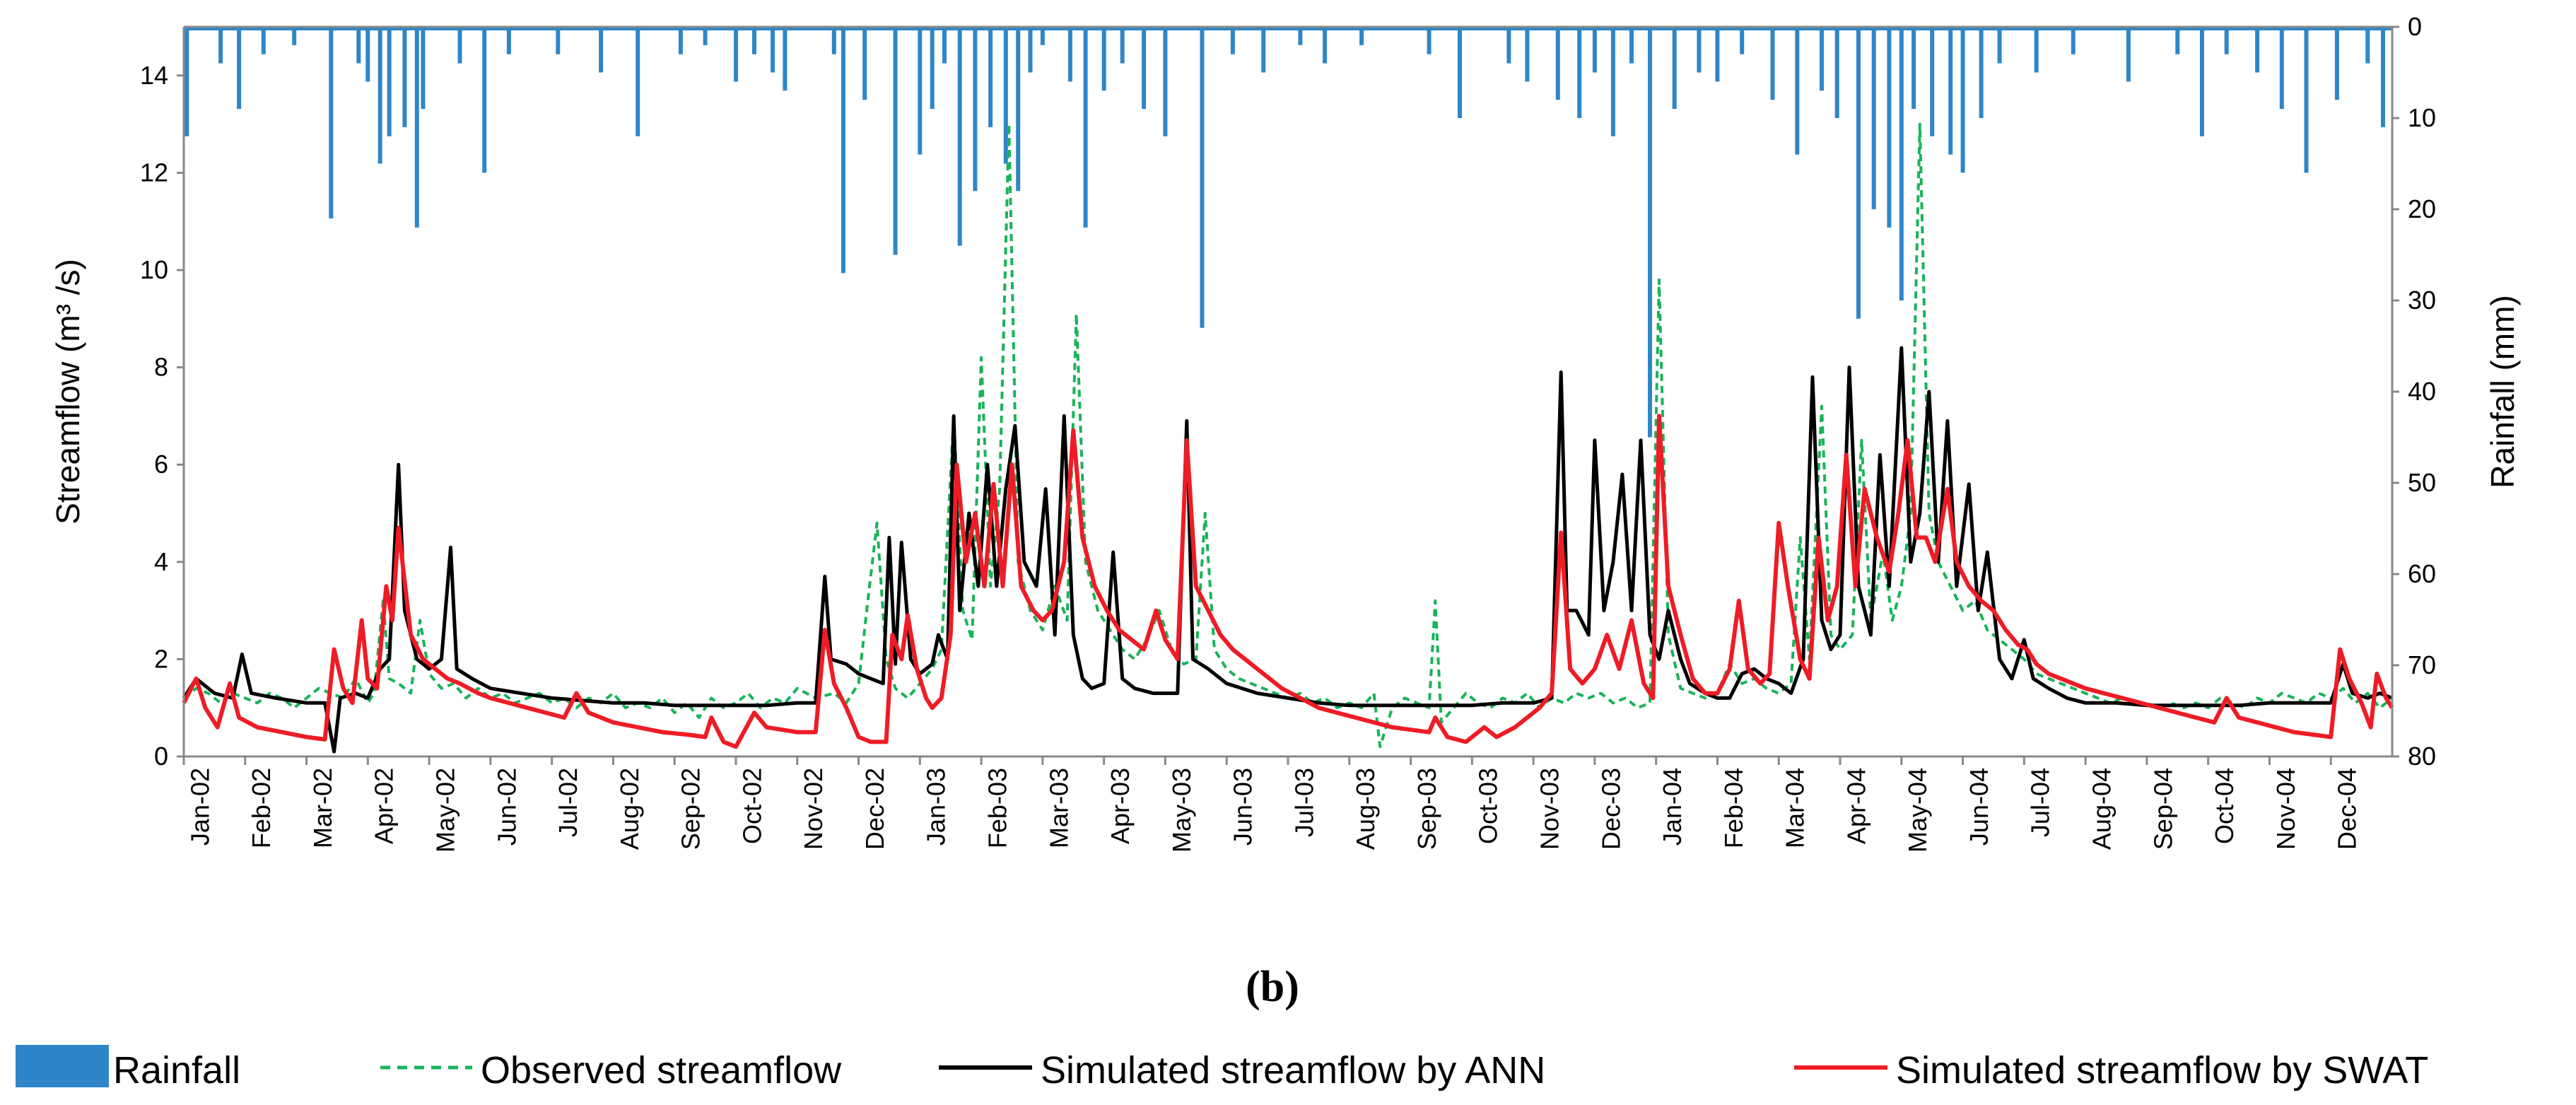 The height and width of the screenshot is (1105, 2576). Describe the element at coordinates (691, 809) in the screenshot. I see `x-tick-label-8: Sep-02` at that location.